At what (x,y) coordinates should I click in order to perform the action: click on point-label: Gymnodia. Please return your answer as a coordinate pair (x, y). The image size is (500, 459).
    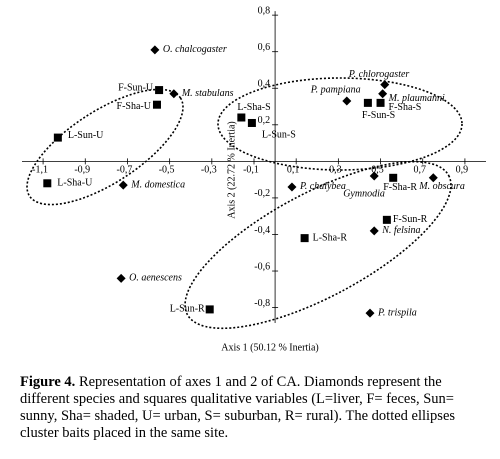
    Looking at the image, I should click on (364, 193).